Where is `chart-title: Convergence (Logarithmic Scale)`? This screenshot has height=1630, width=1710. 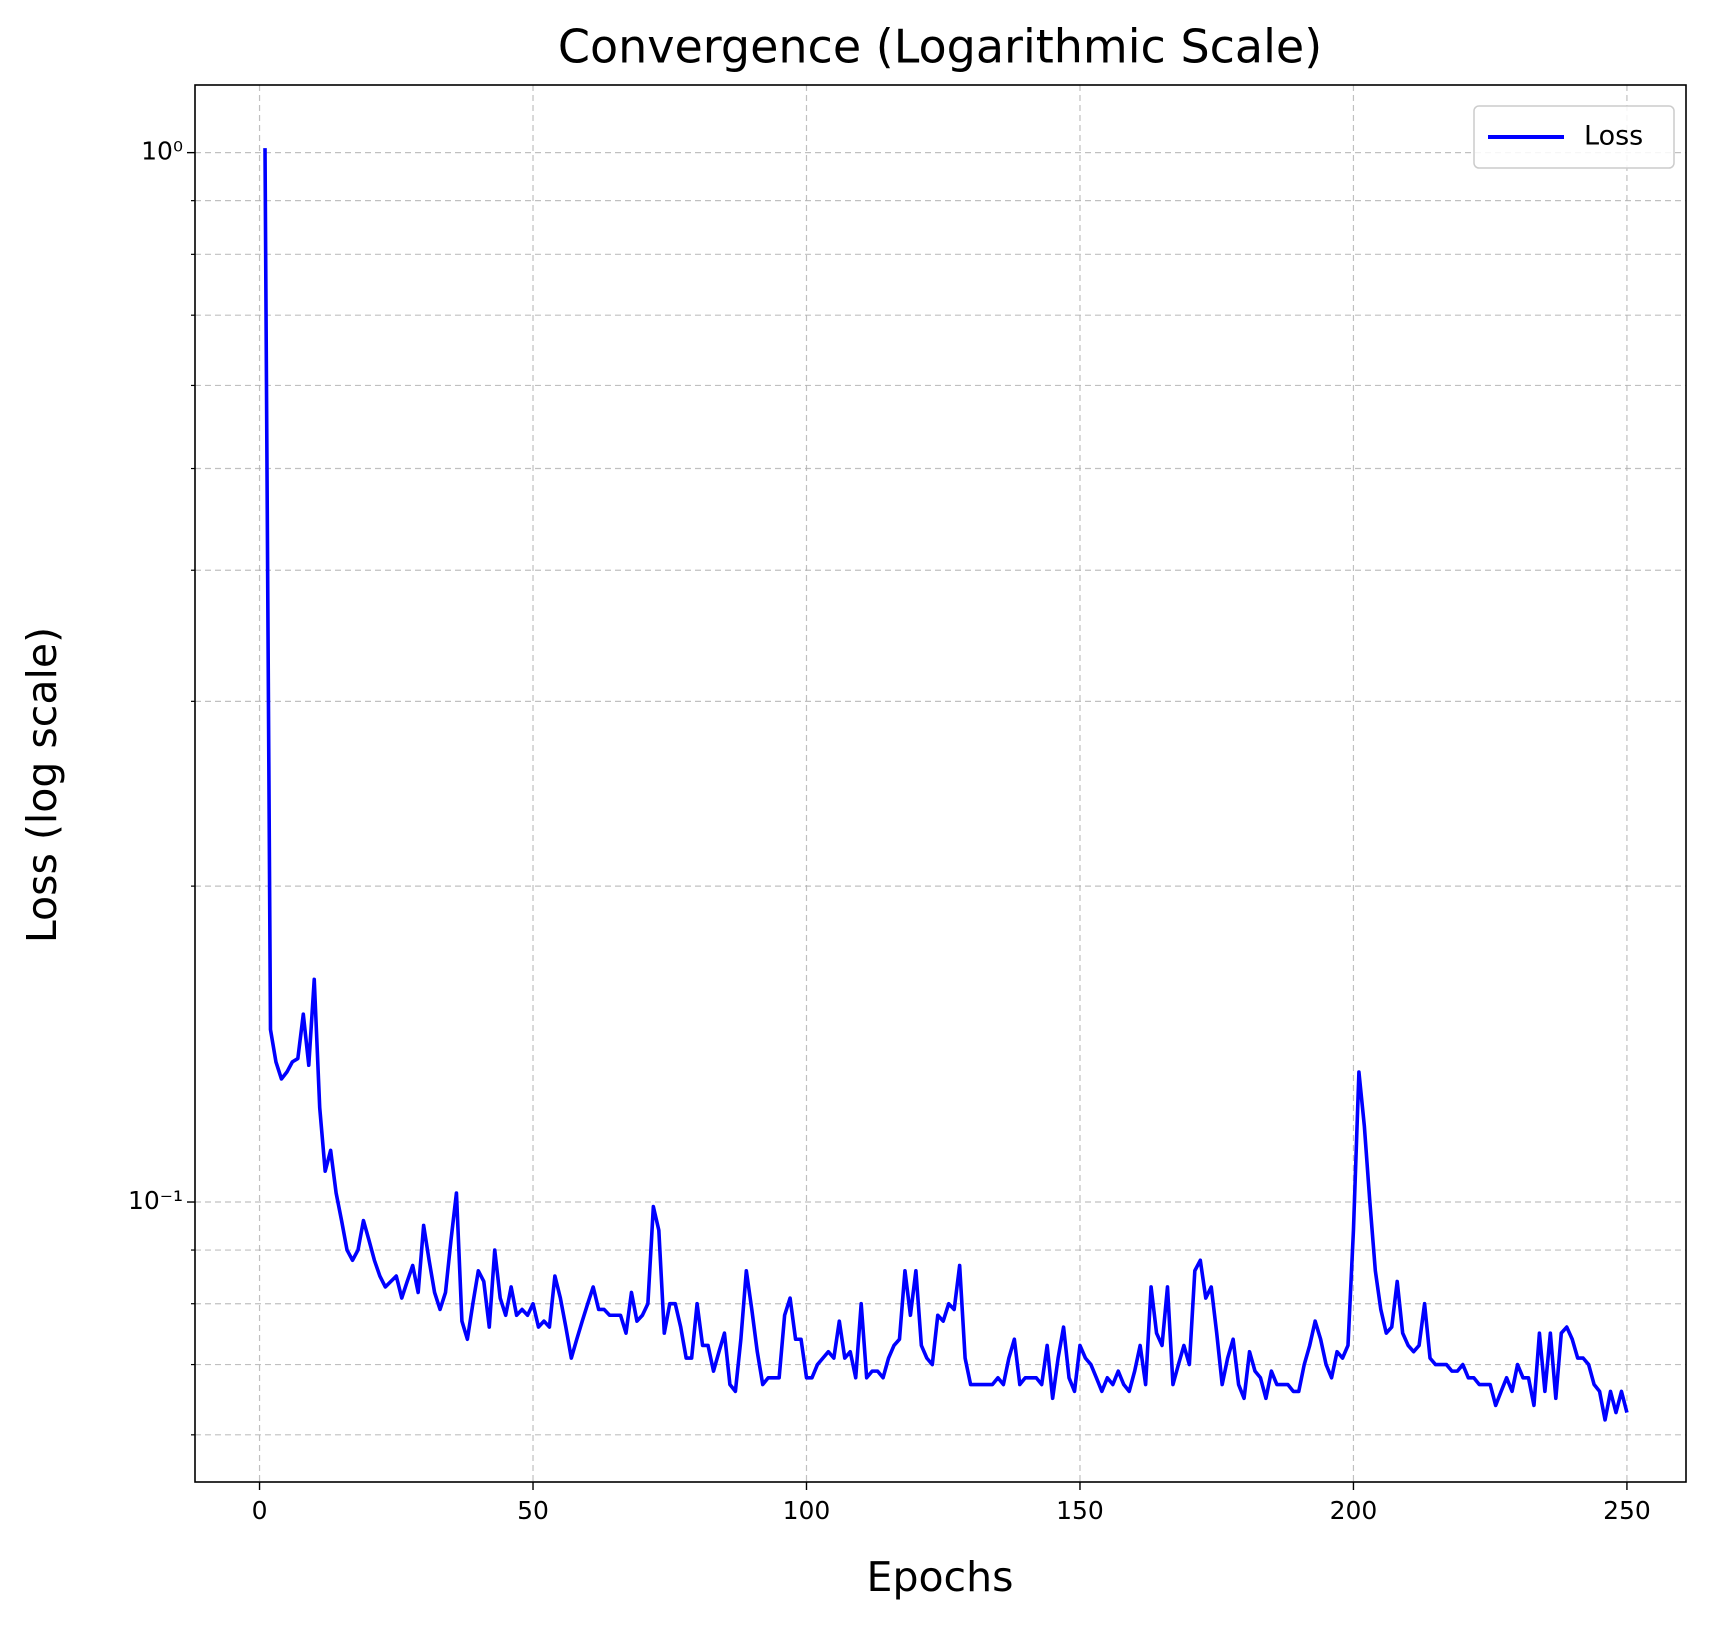
chart-title: Convergence (Logarithmic Scale) is located at coordinates (940, 47).